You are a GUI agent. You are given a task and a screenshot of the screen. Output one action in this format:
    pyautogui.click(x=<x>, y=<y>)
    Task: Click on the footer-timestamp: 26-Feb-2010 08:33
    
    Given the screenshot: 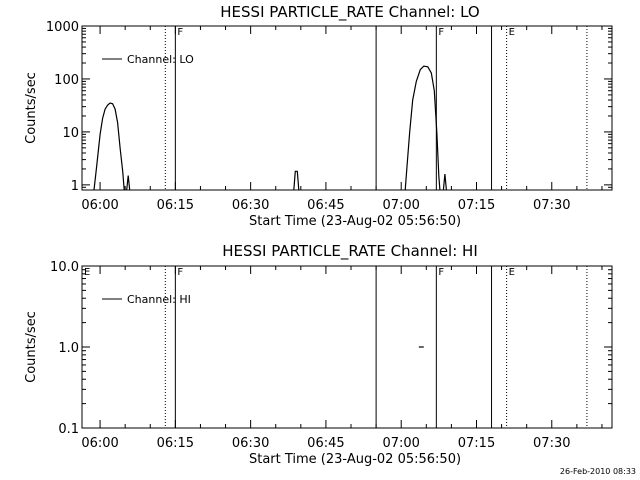 What is the action you would take?
    pyautogui.click(x=598, y=471)
    